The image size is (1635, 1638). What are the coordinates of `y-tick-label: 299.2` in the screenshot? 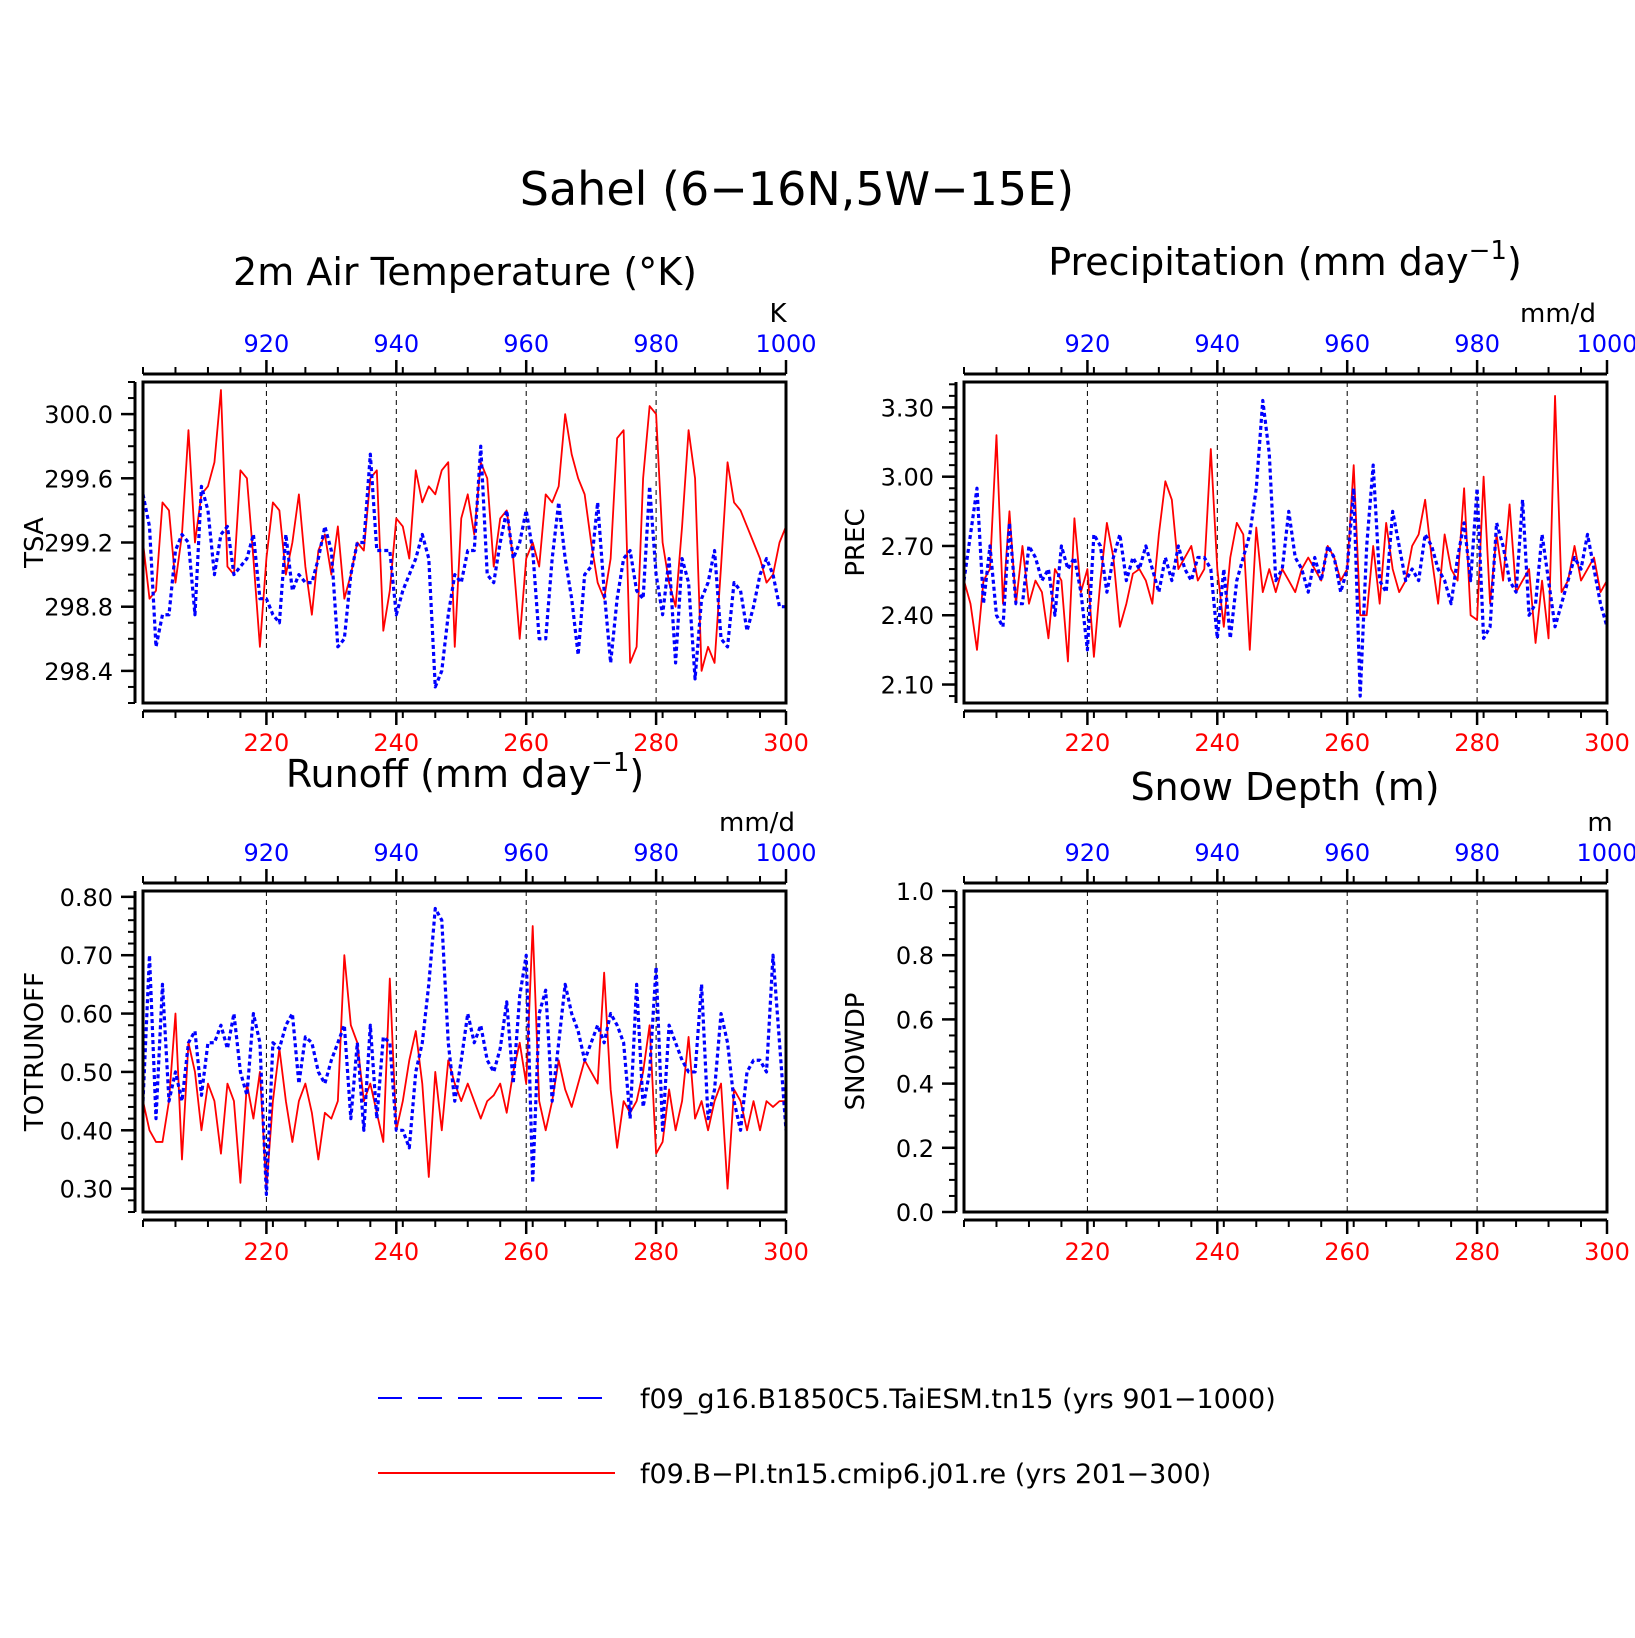 It's located at (78, 544).